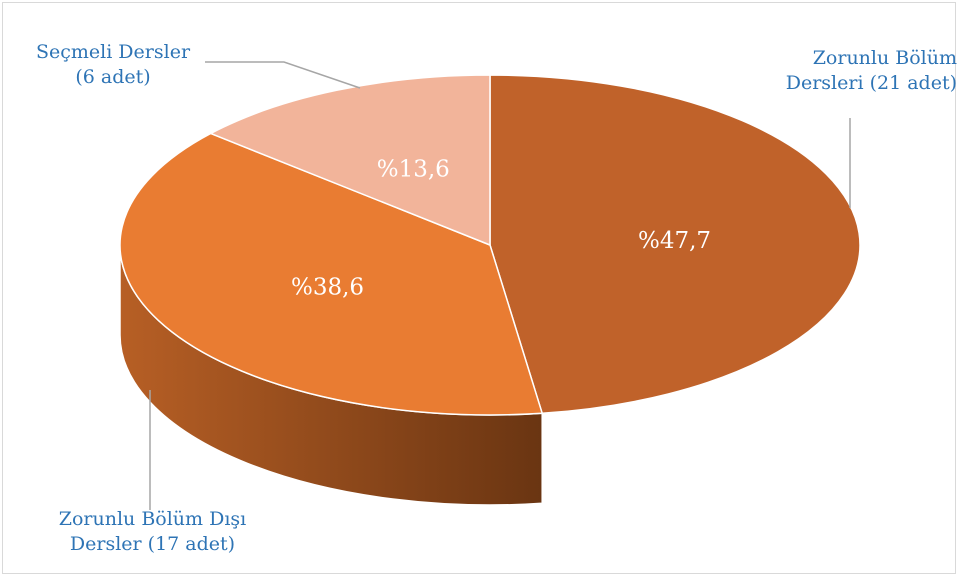 The width and height of the screenshot is (960, 578). What do you see at coordinates (113, 52) in the screenshot?
I see `slice-label-line: Seçmeli Dersler` at bounding box center [113, 52].